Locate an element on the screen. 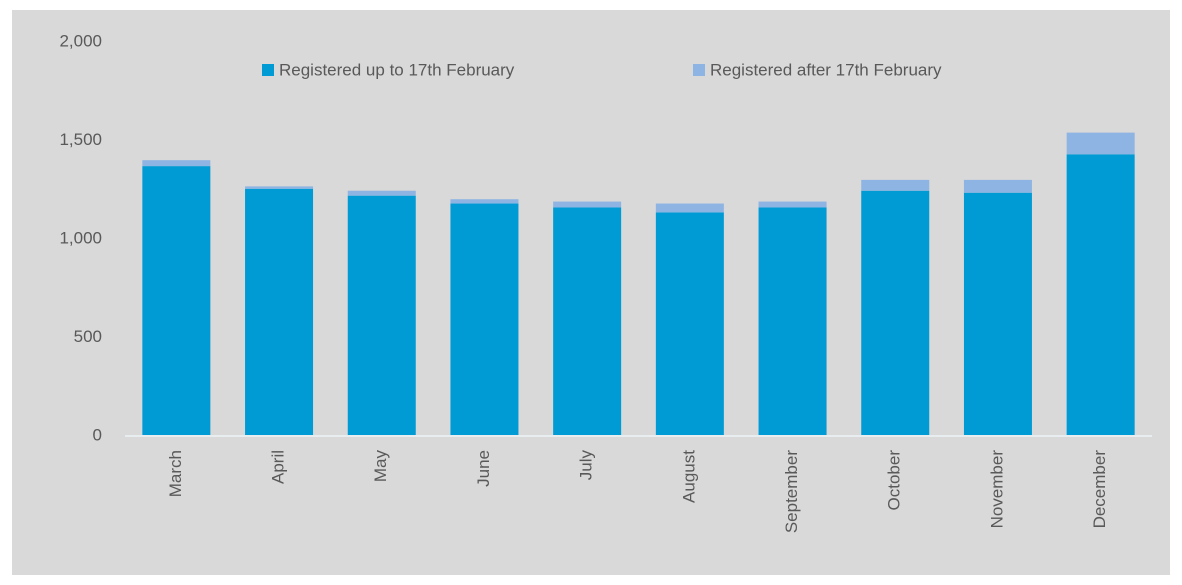 This screenshot has height=585, width=1182. y-tick-label: 1,000 is located at coordinates (80, 237).